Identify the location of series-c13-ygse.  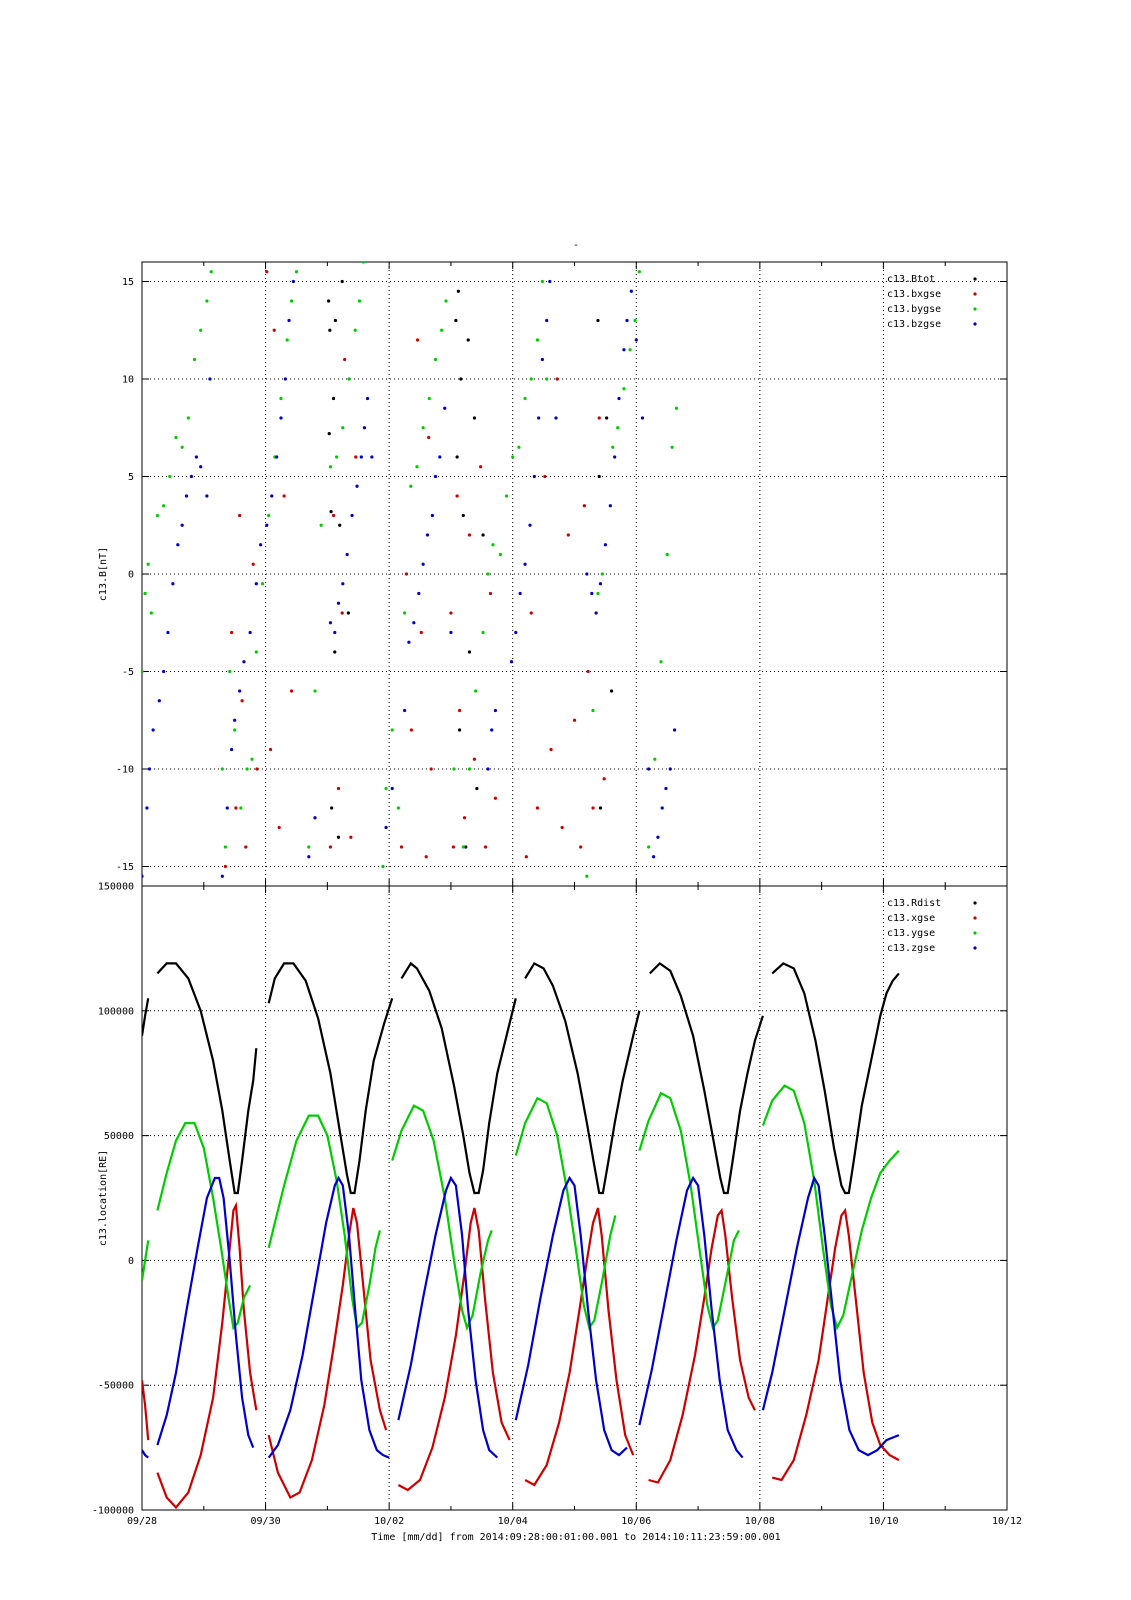
(520, 1207).